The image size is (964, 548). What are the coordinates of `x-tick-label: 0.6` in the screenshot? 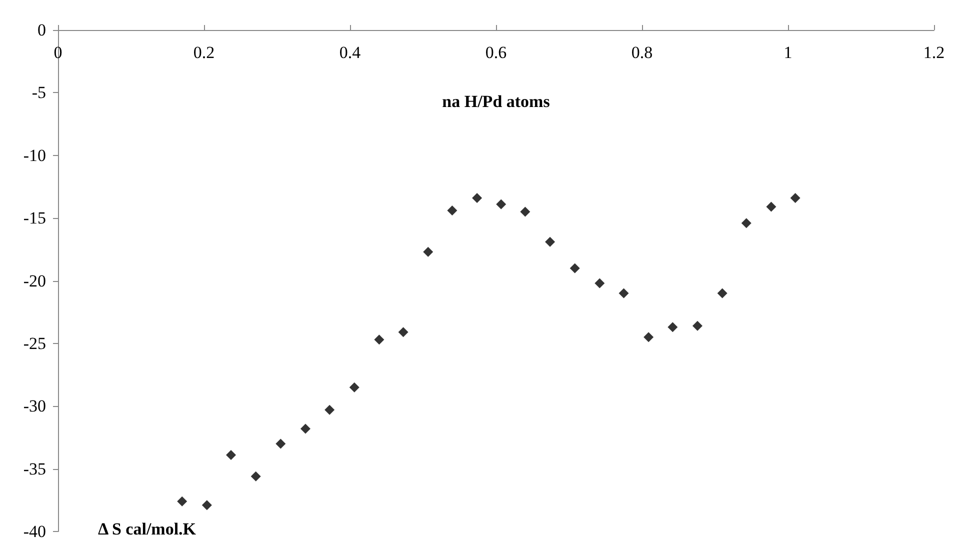 It's located at (496, 52).